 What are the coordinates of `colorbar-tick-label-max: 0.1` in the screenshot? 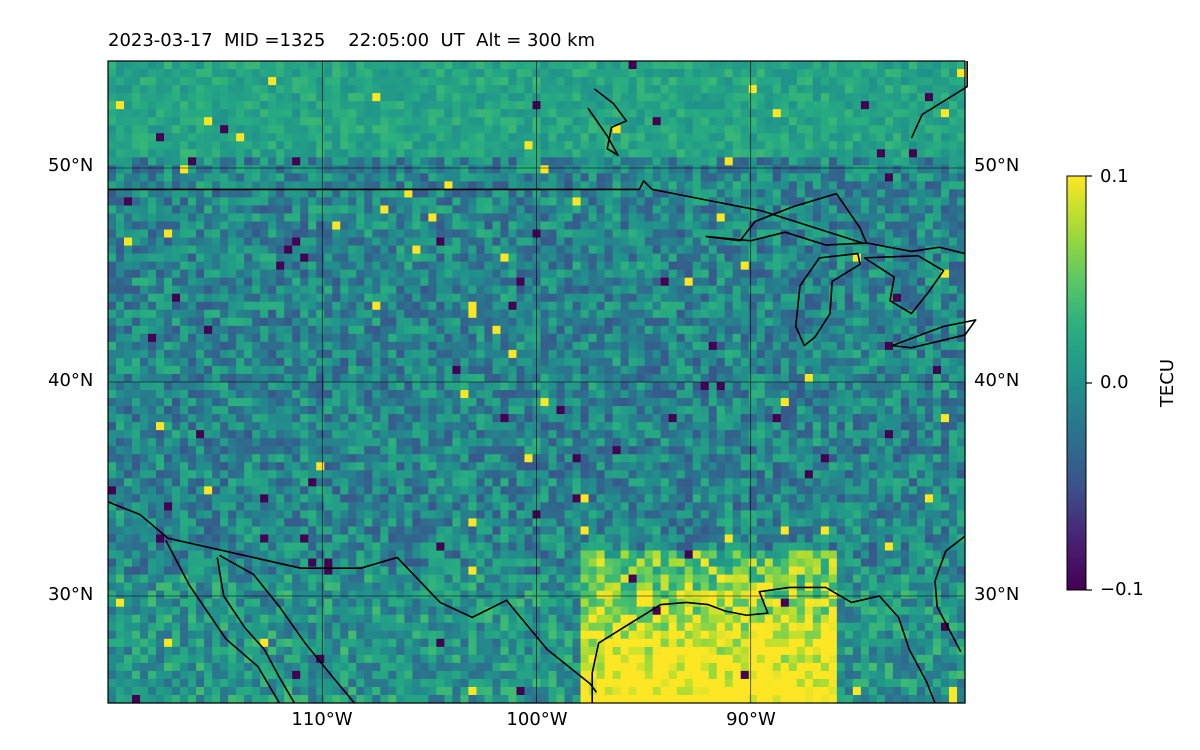 It's located at (1114, 176).